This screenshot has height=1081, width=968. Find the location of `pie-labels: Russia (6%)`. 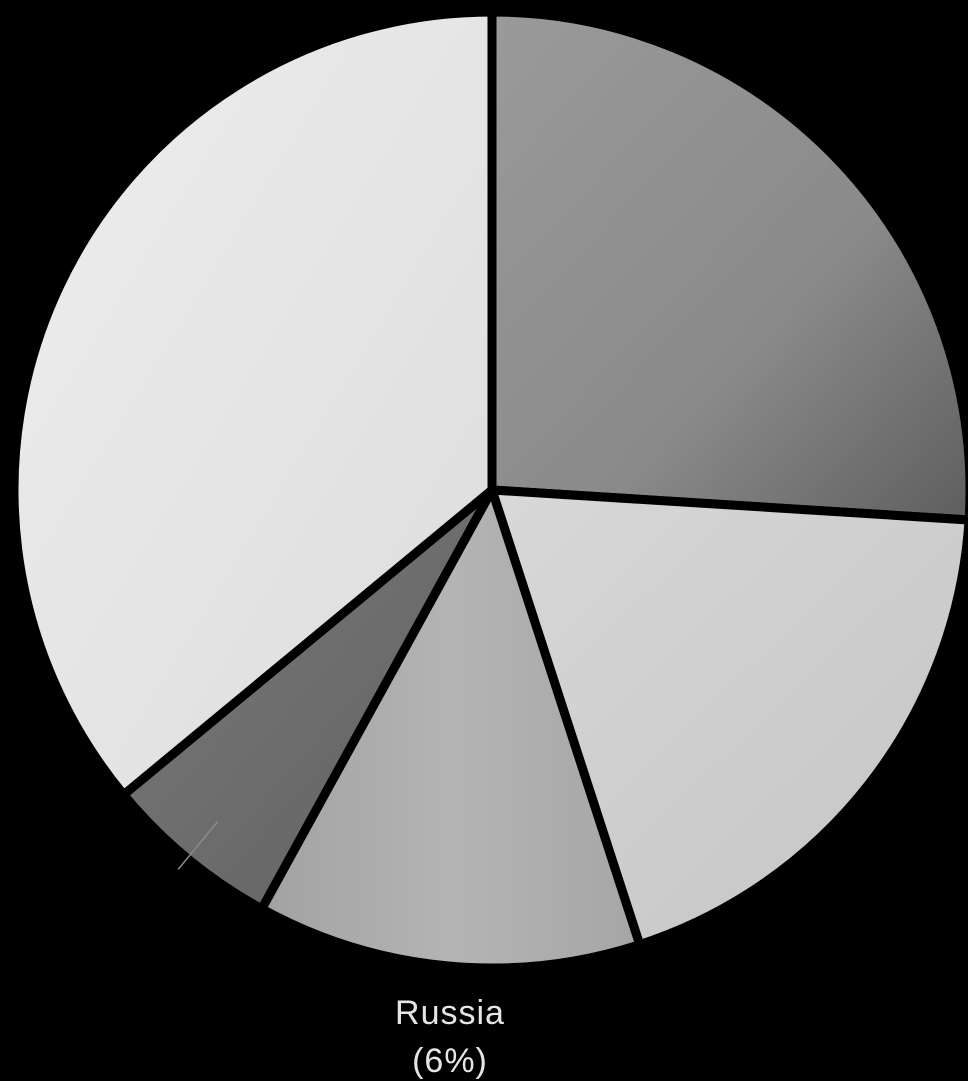

pie-labels: Russia (6%) is located at coordinates (341, 950).